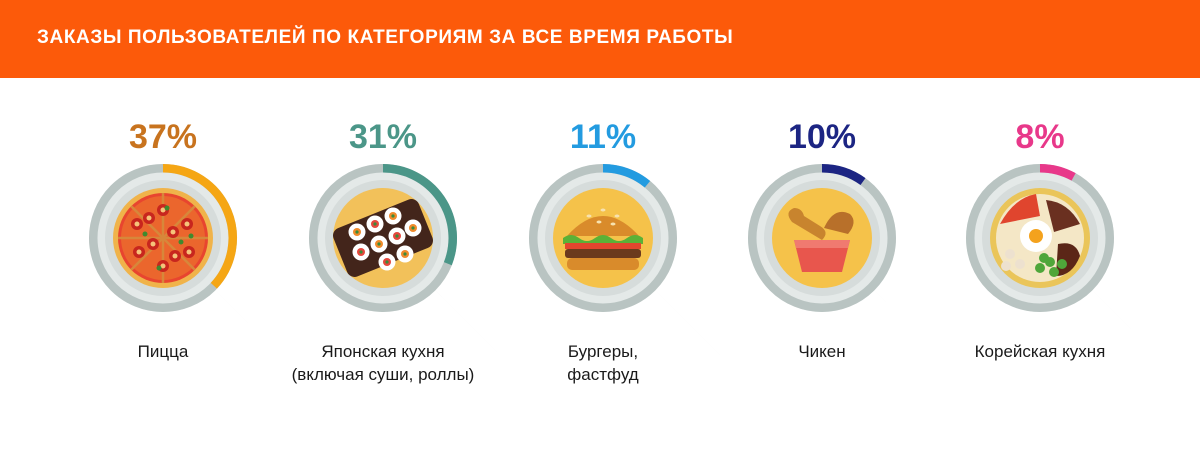 The height and width of the screenshot is (449, 1200). Describe the element at coordinates (163, 351) in the screenshot. I see `category-label: Пицца` at that location.